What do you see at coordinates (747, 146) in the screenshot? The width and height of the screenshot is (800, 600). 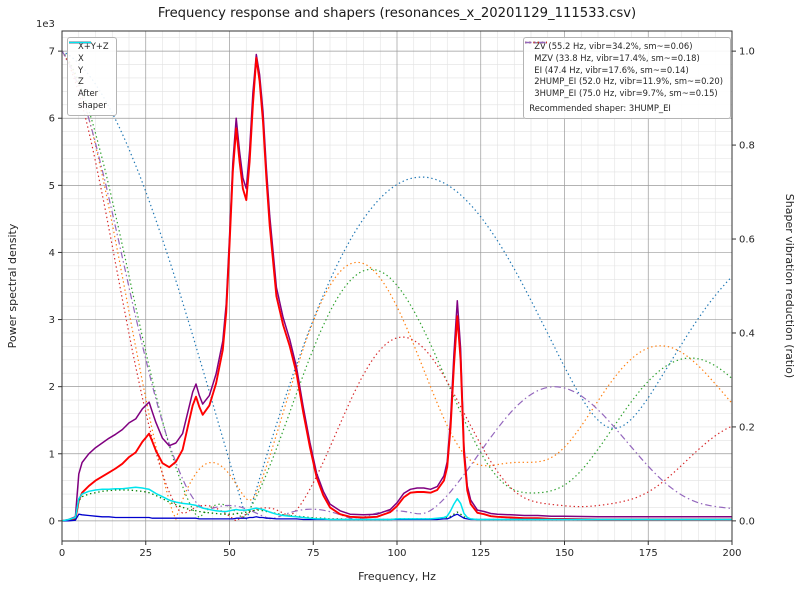 I see `y-right-tick-label: 0.8` at bounding box center [747, 146].